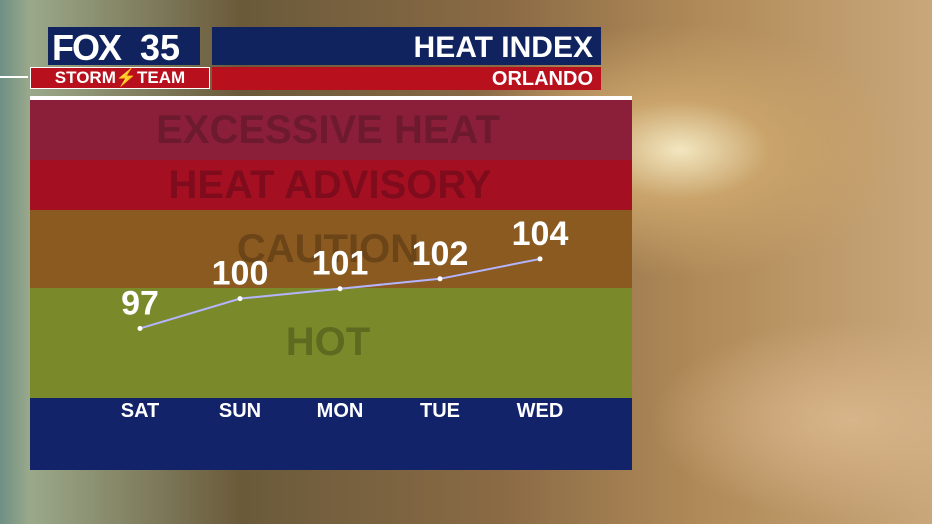 This screenshot has height=524, width=932. I want to click on band-hot, so click(331, 343).